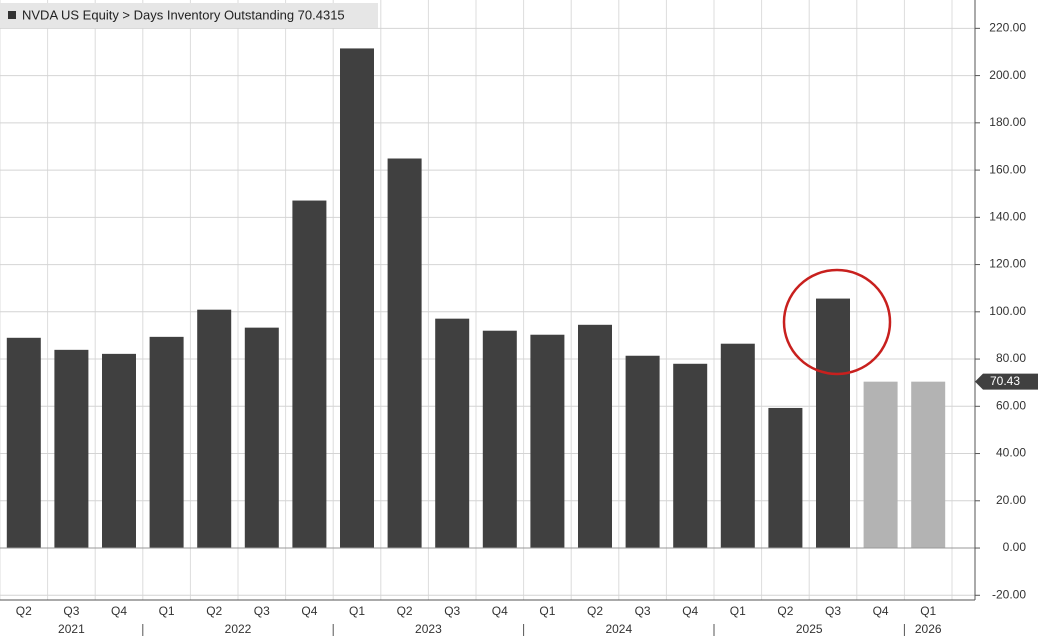 This screenshot has width=1041, height=639. What do you see at coordinates (71, 629) in the screenshot?
I see `year-label: 2021` at bounding box center [71, 629].